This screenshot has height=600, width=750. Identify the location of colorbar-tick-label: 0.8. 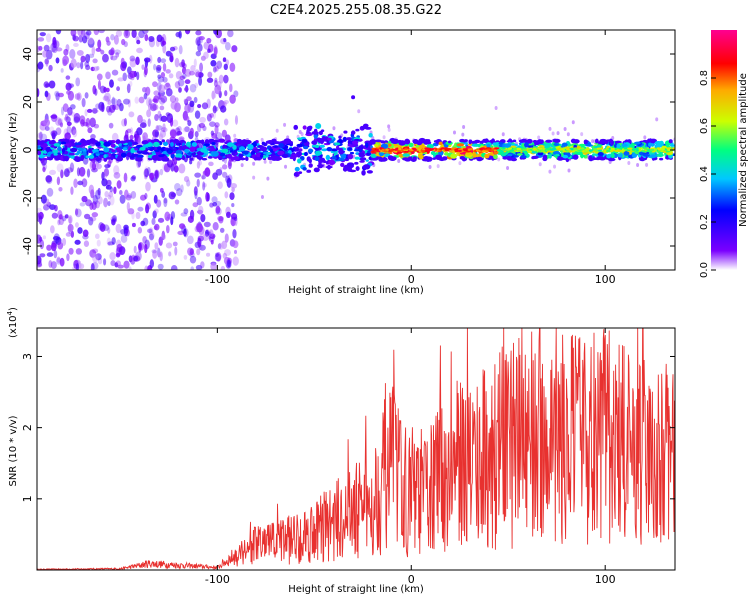
(704, 78).